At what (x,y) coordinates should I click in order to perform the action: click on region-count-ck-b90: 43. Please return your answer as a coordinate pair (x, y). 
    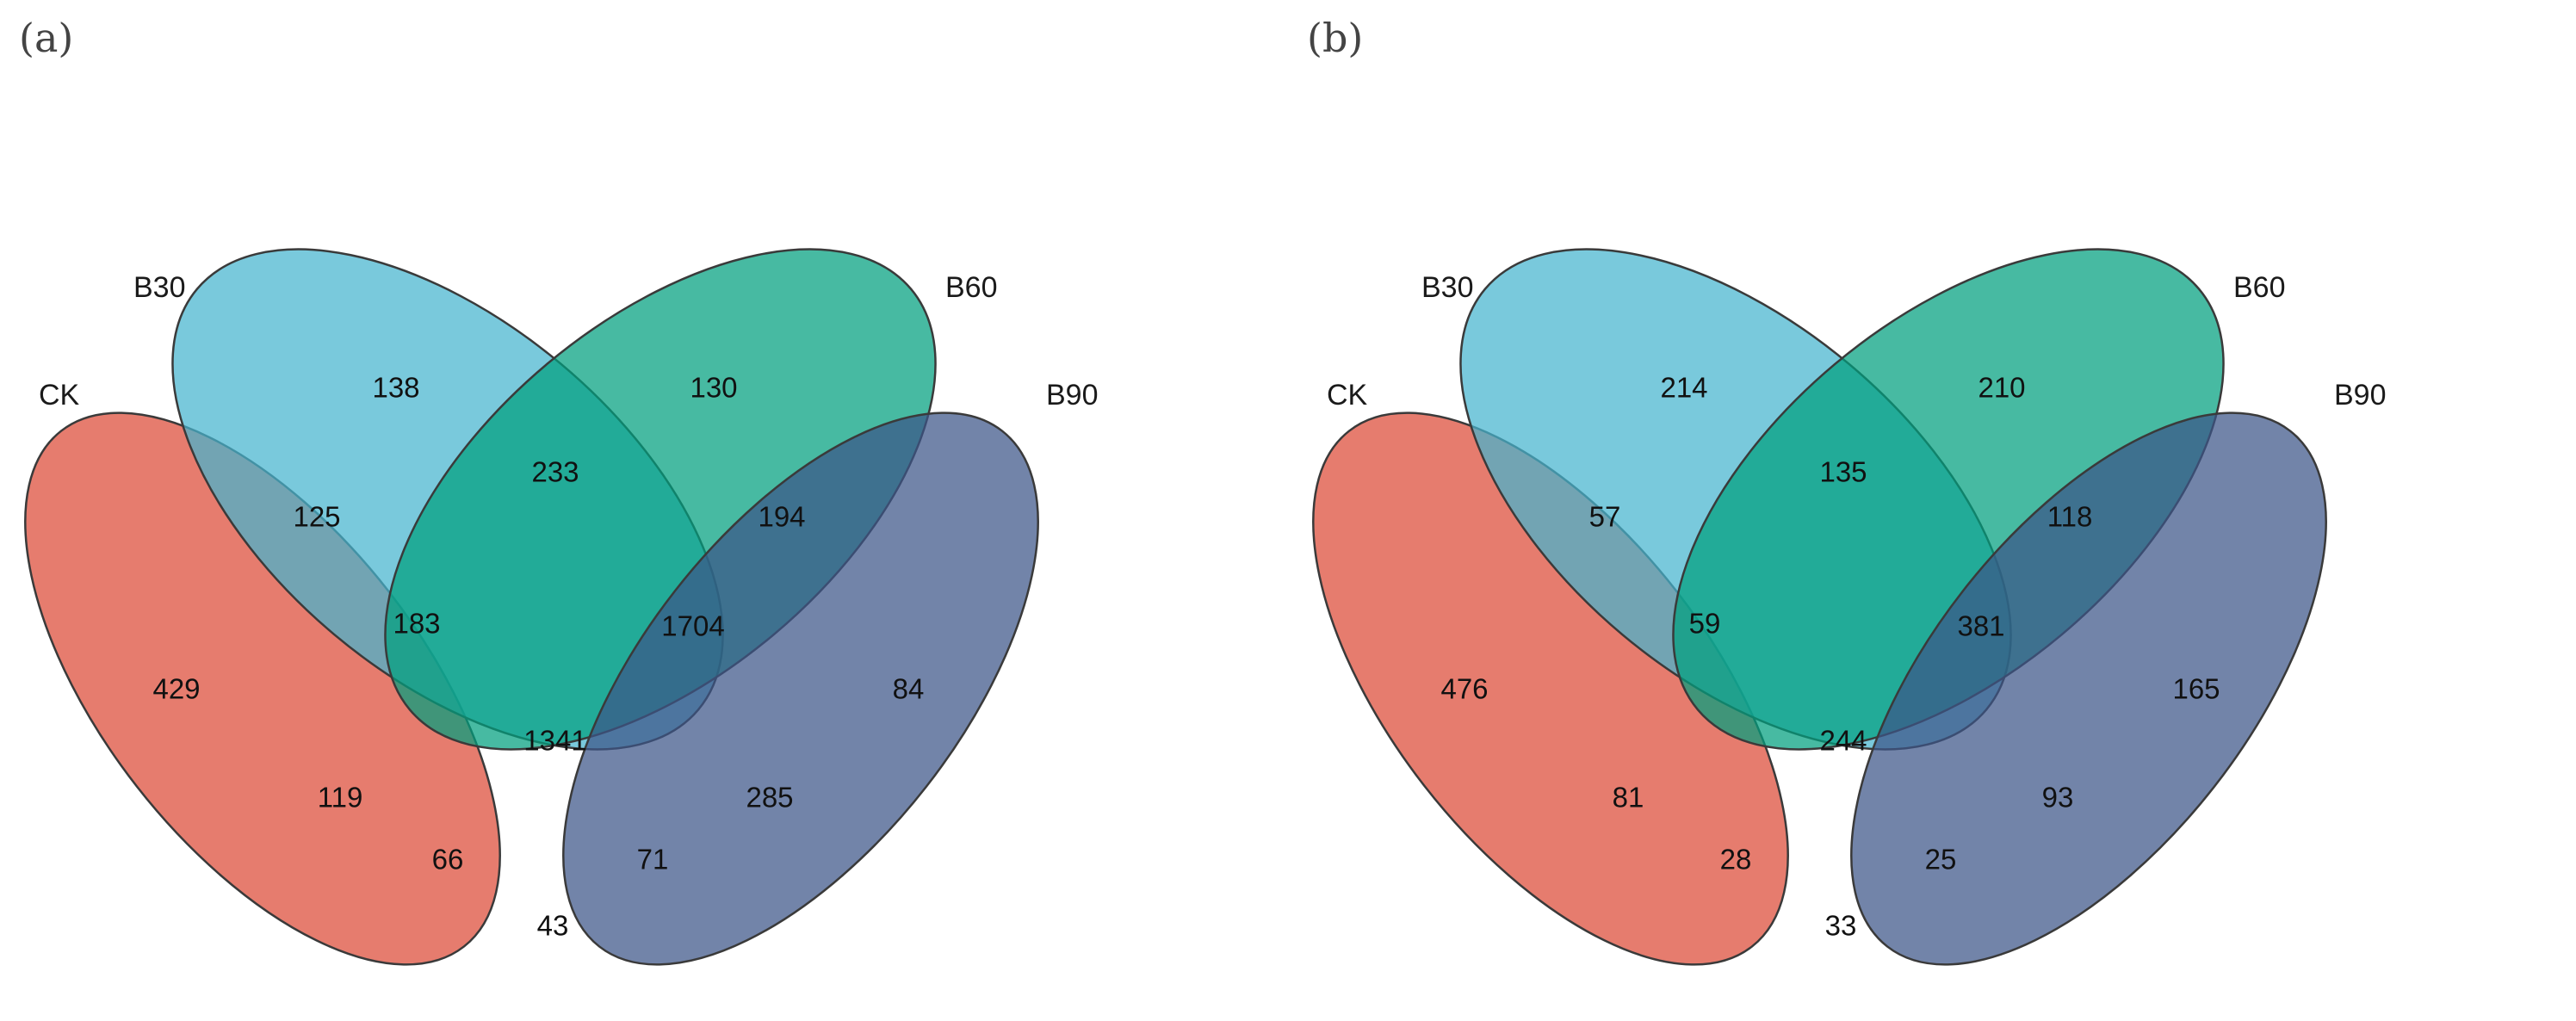
    Looking at the image, I should click on (553, 926).